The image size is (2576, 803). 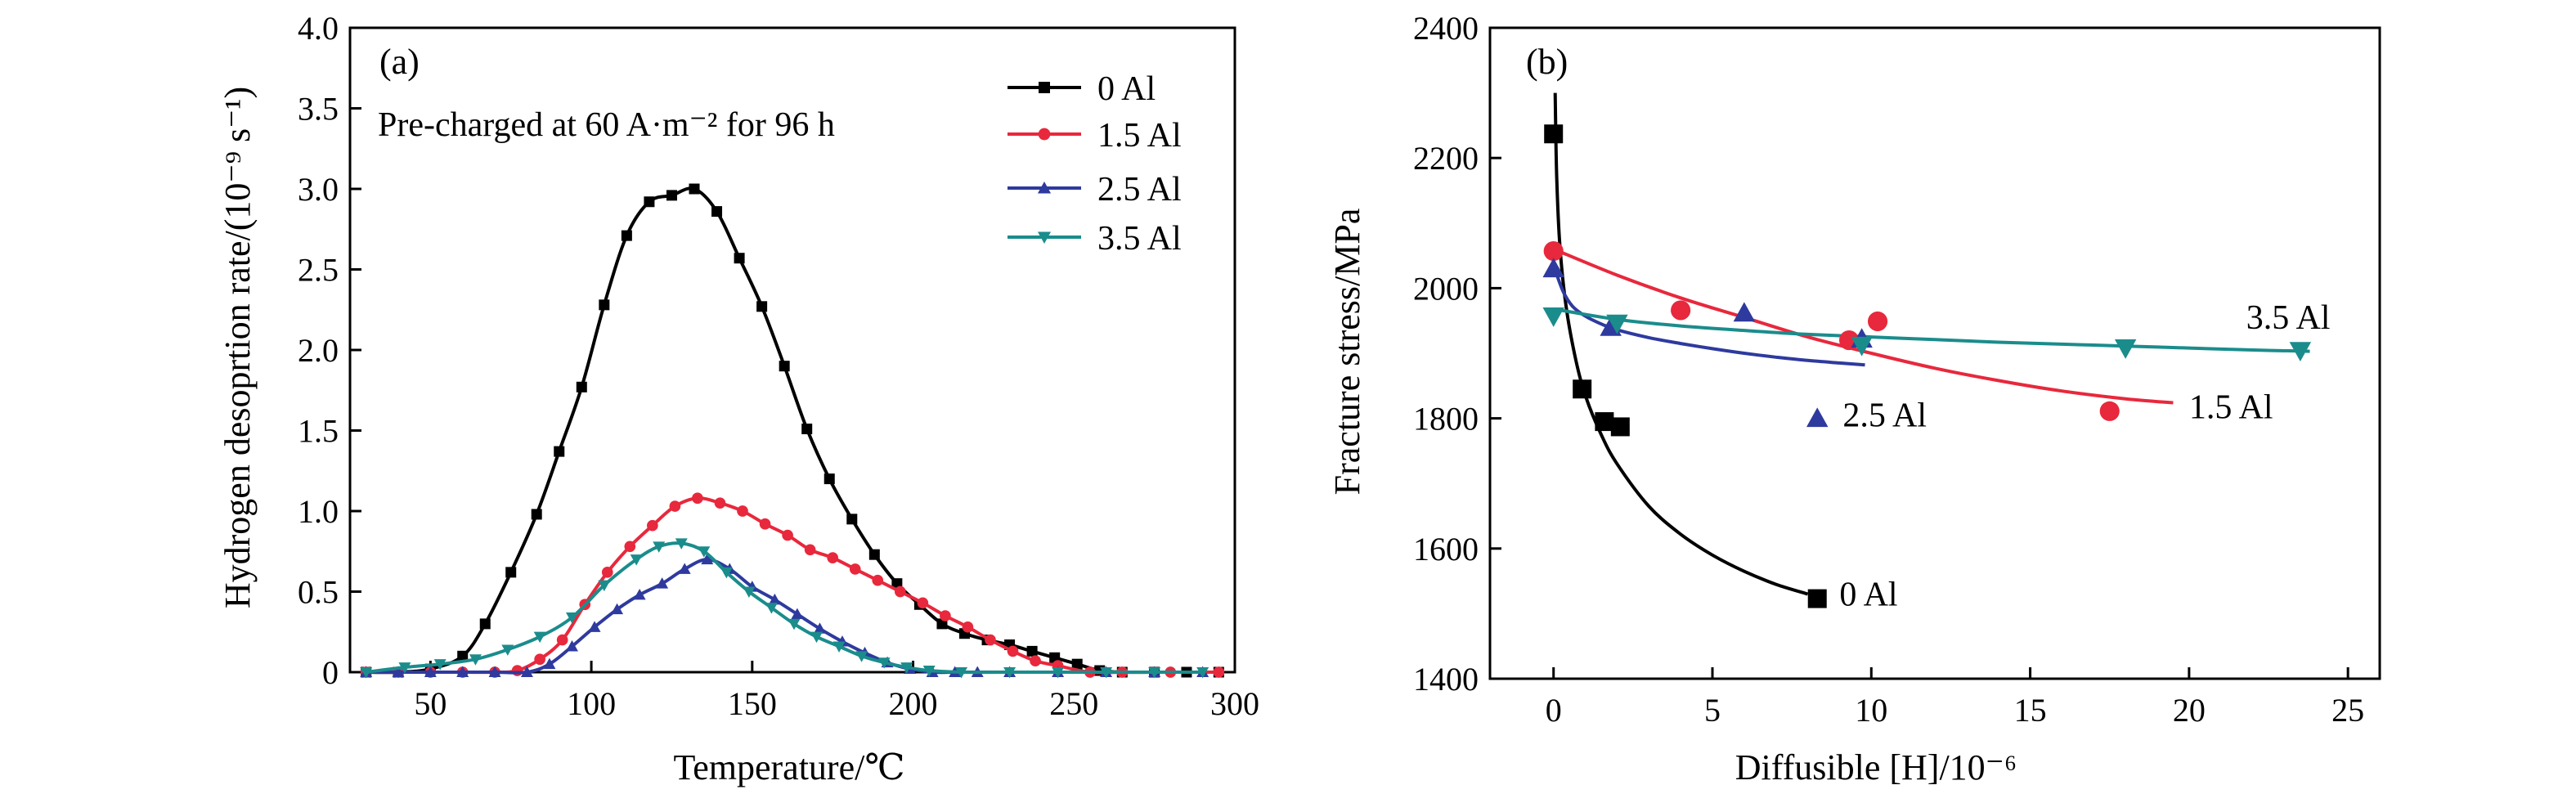 What do you see at coordinates (591, 703) in the screenshot?
I see `panel-a-x-tick-label: 100` at bounding box center [591, 703].